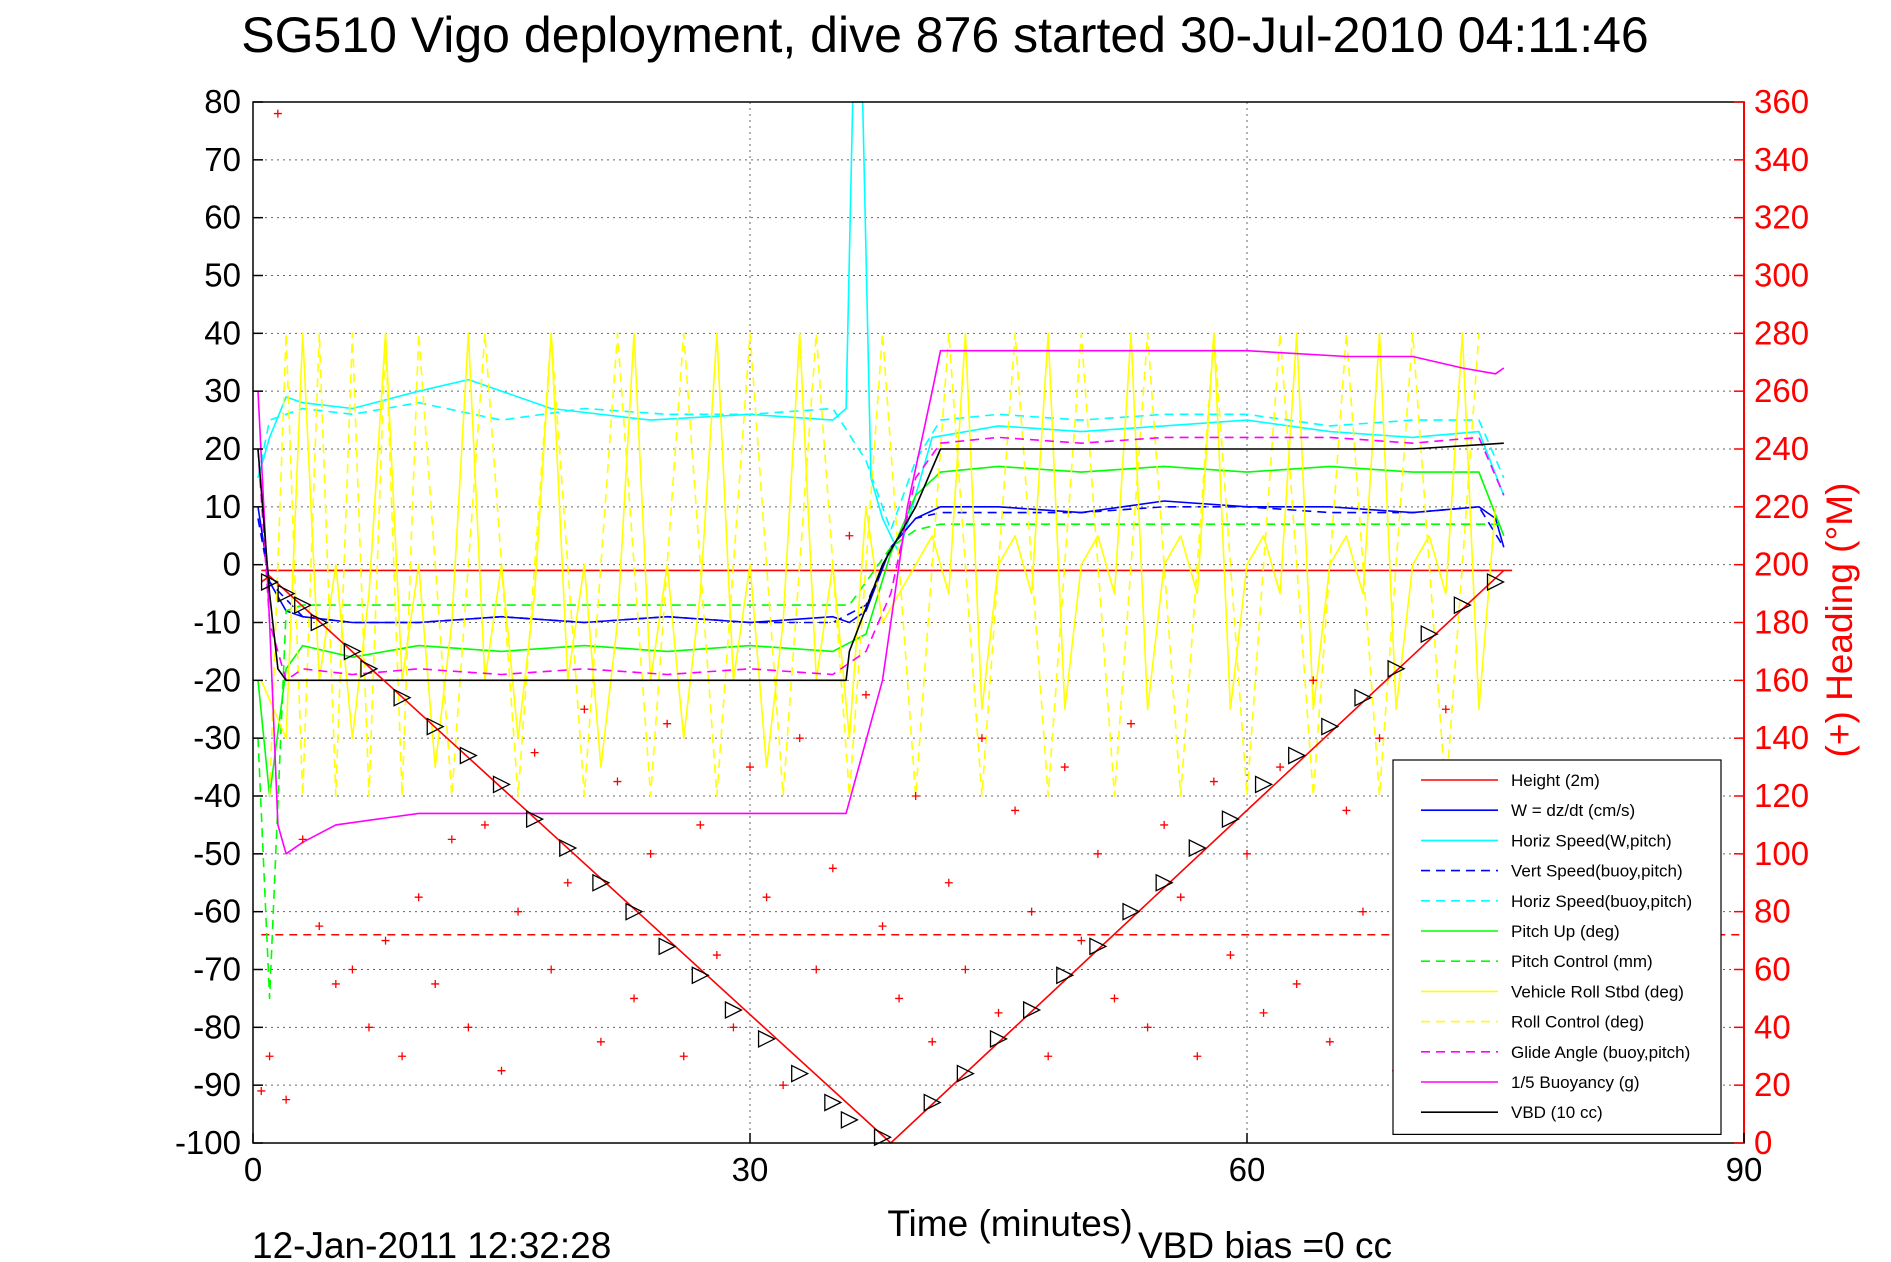 This screenshot has width=1891, height=1262. I want to click on left-tick-label: 40, so click(222, 332).